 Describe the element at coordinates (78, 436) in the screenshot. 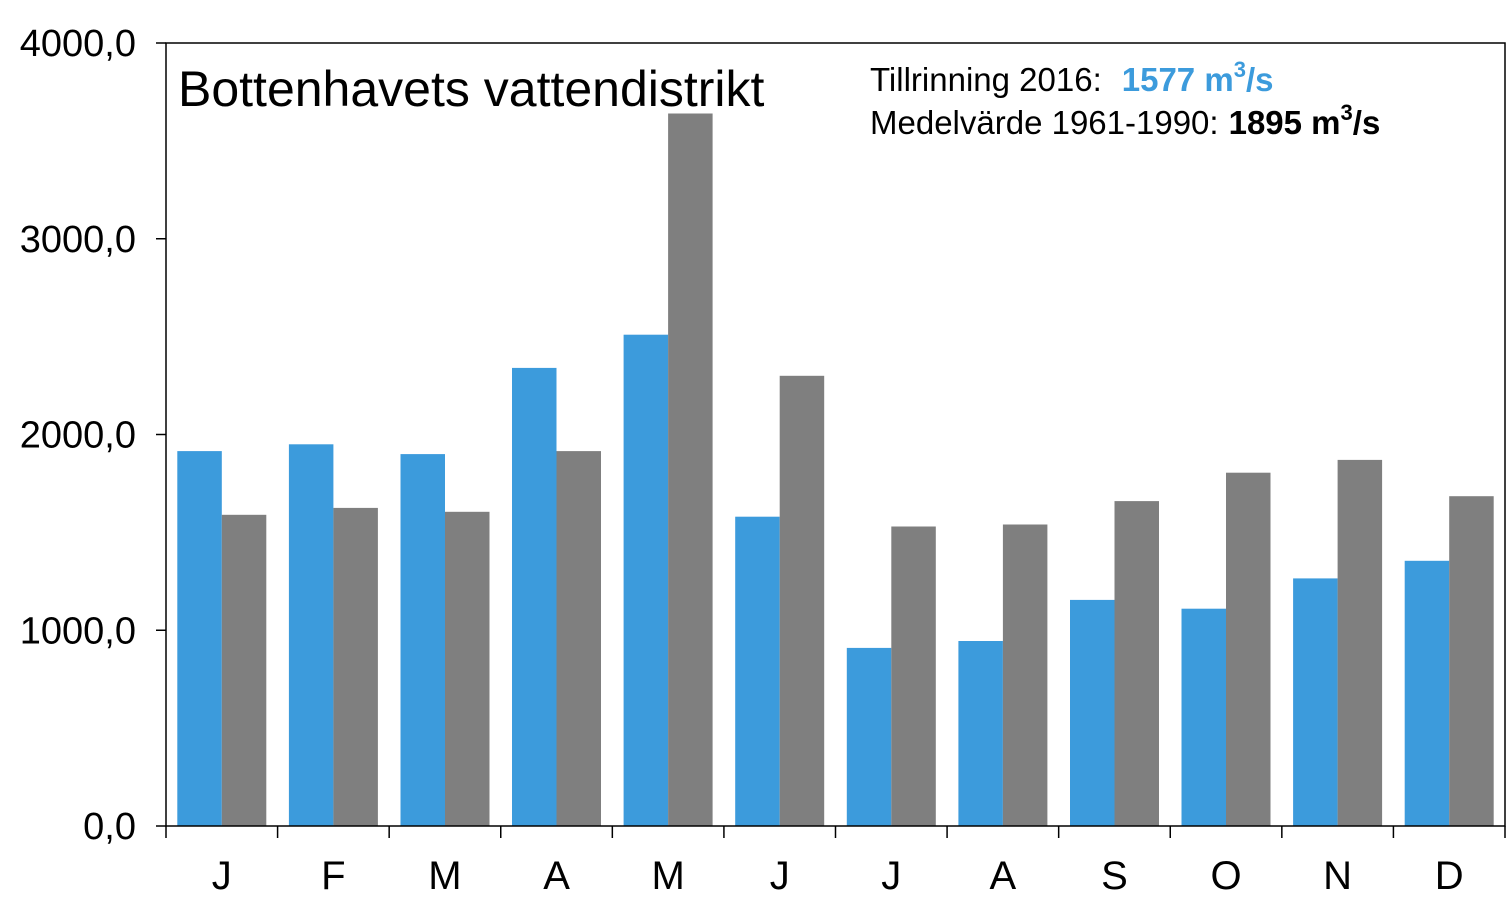

I see `y-tick-label: 2000,0` at that location.